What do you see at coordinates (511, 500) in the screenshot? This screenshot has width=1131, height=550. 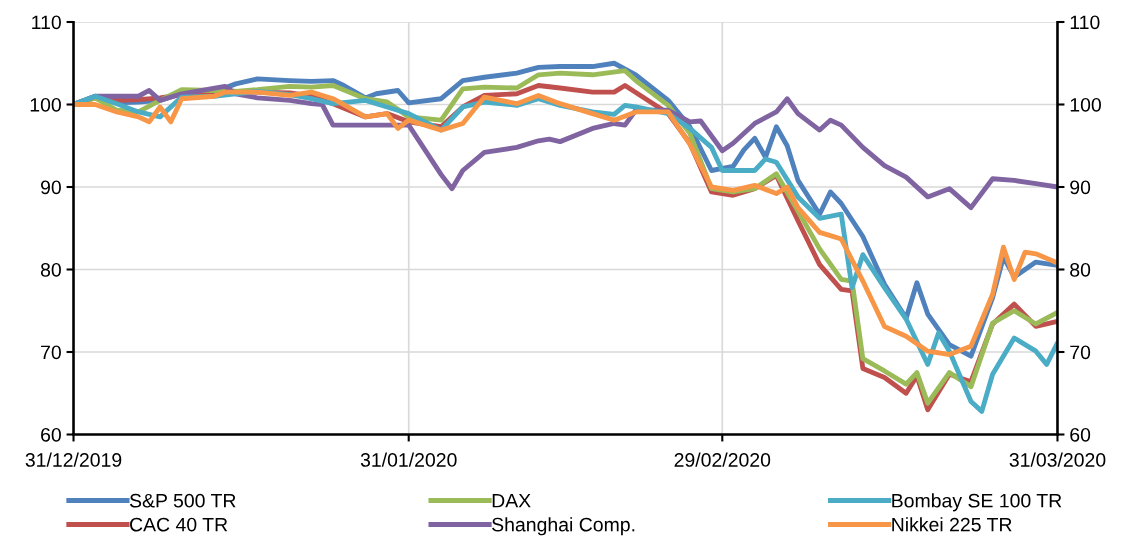 I see `legend-label: DAX` at bounding box center [511, 500].